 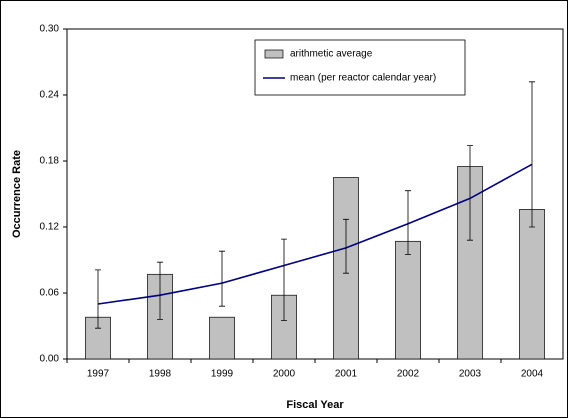 I want to click on y-tick-label: 0.06, so click(x=50, y=293).